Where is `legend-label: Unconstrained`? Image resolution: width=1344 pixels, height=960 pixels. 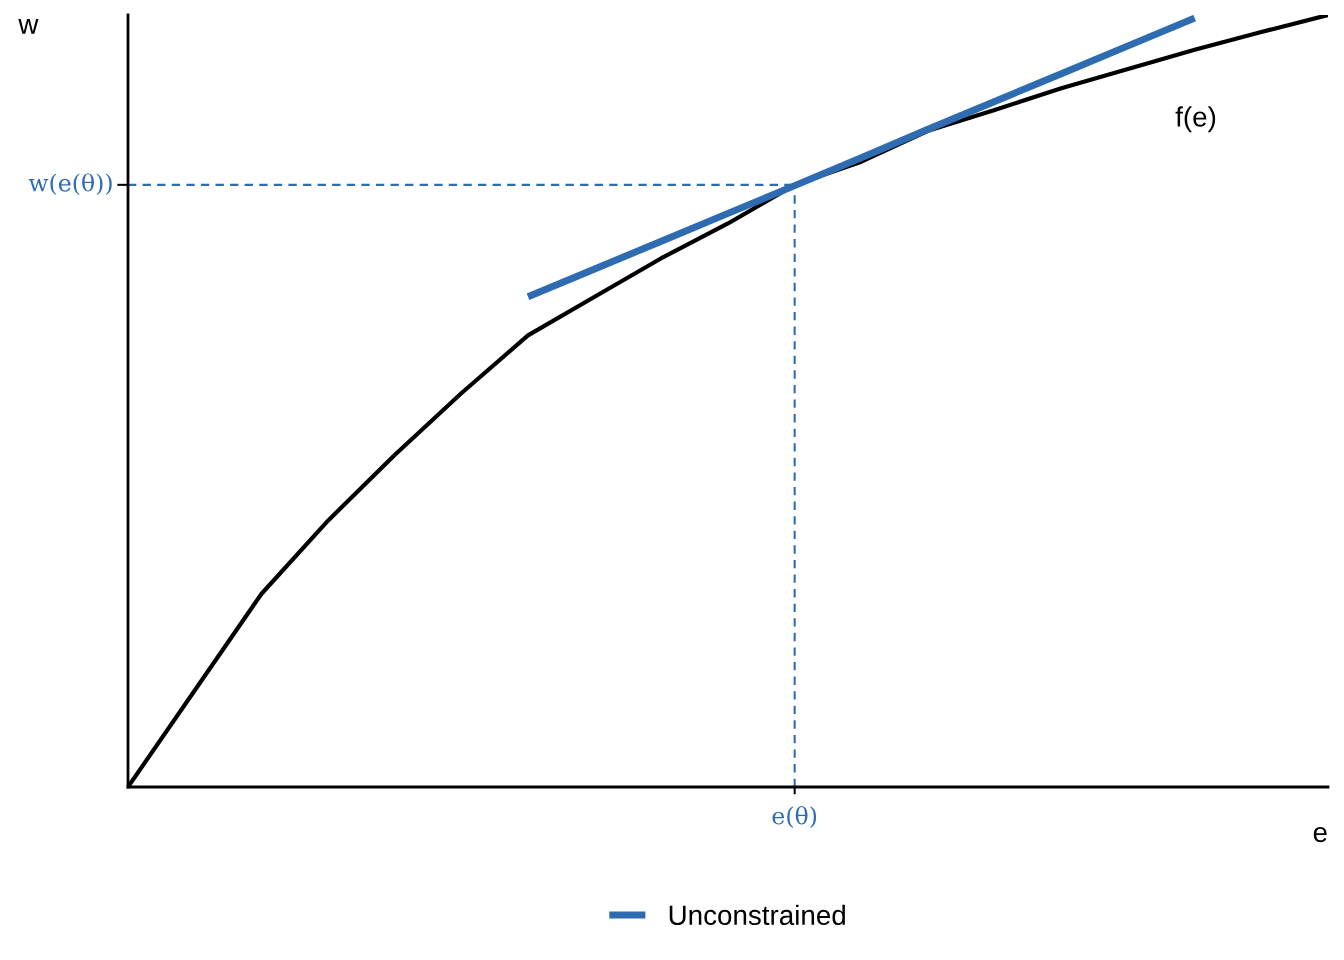 legend-label: Unconstrained is located at coordinates (757, 915).